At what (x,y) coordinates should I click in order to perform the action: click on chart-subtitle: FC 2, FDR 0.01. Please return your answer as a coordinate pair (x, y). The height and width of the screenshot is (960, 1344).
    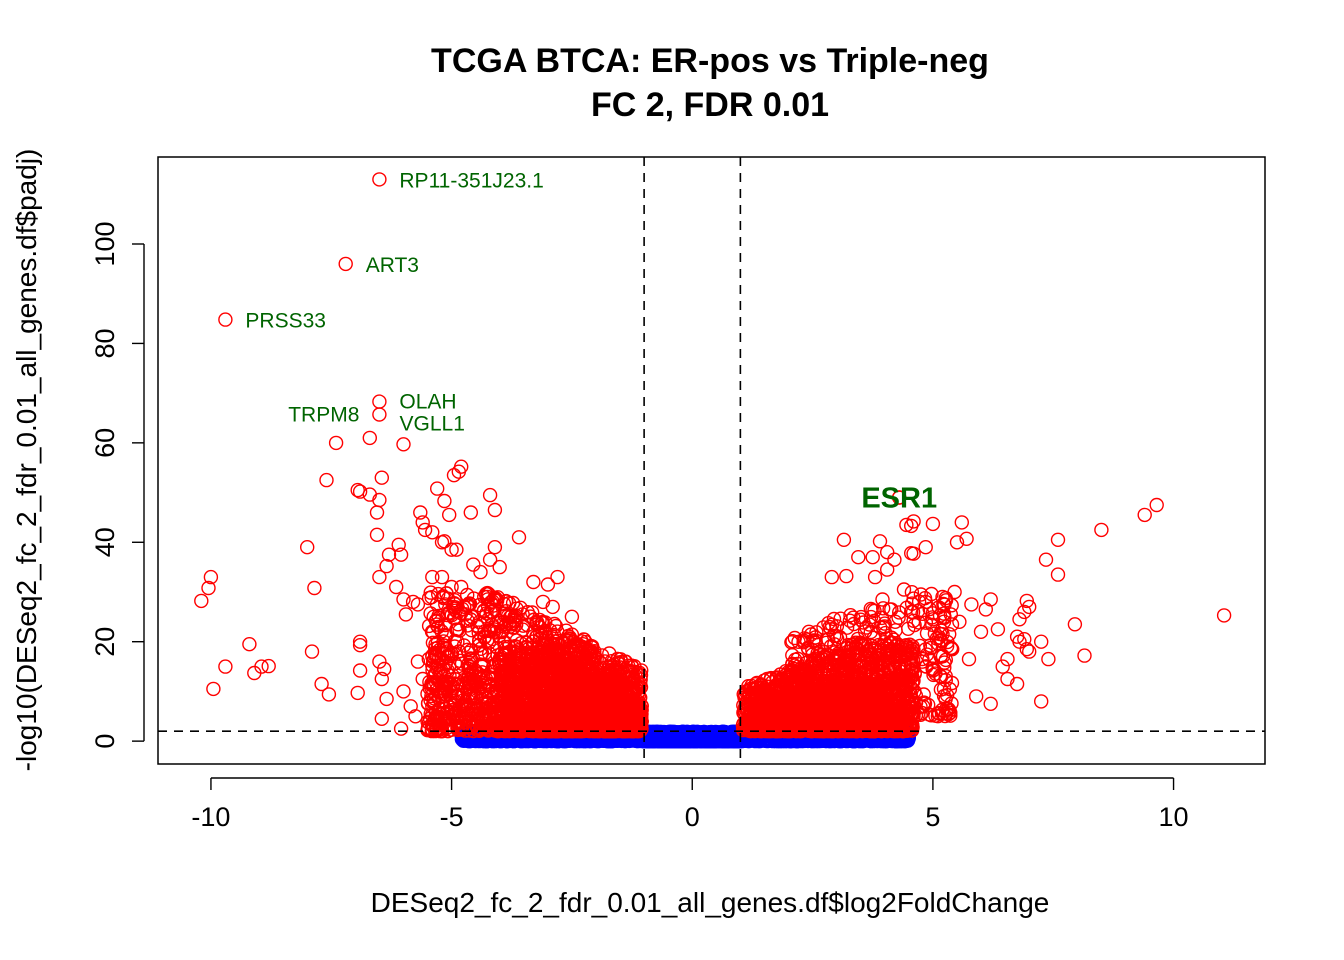
    Looking at the image, I should click on (710, 105).